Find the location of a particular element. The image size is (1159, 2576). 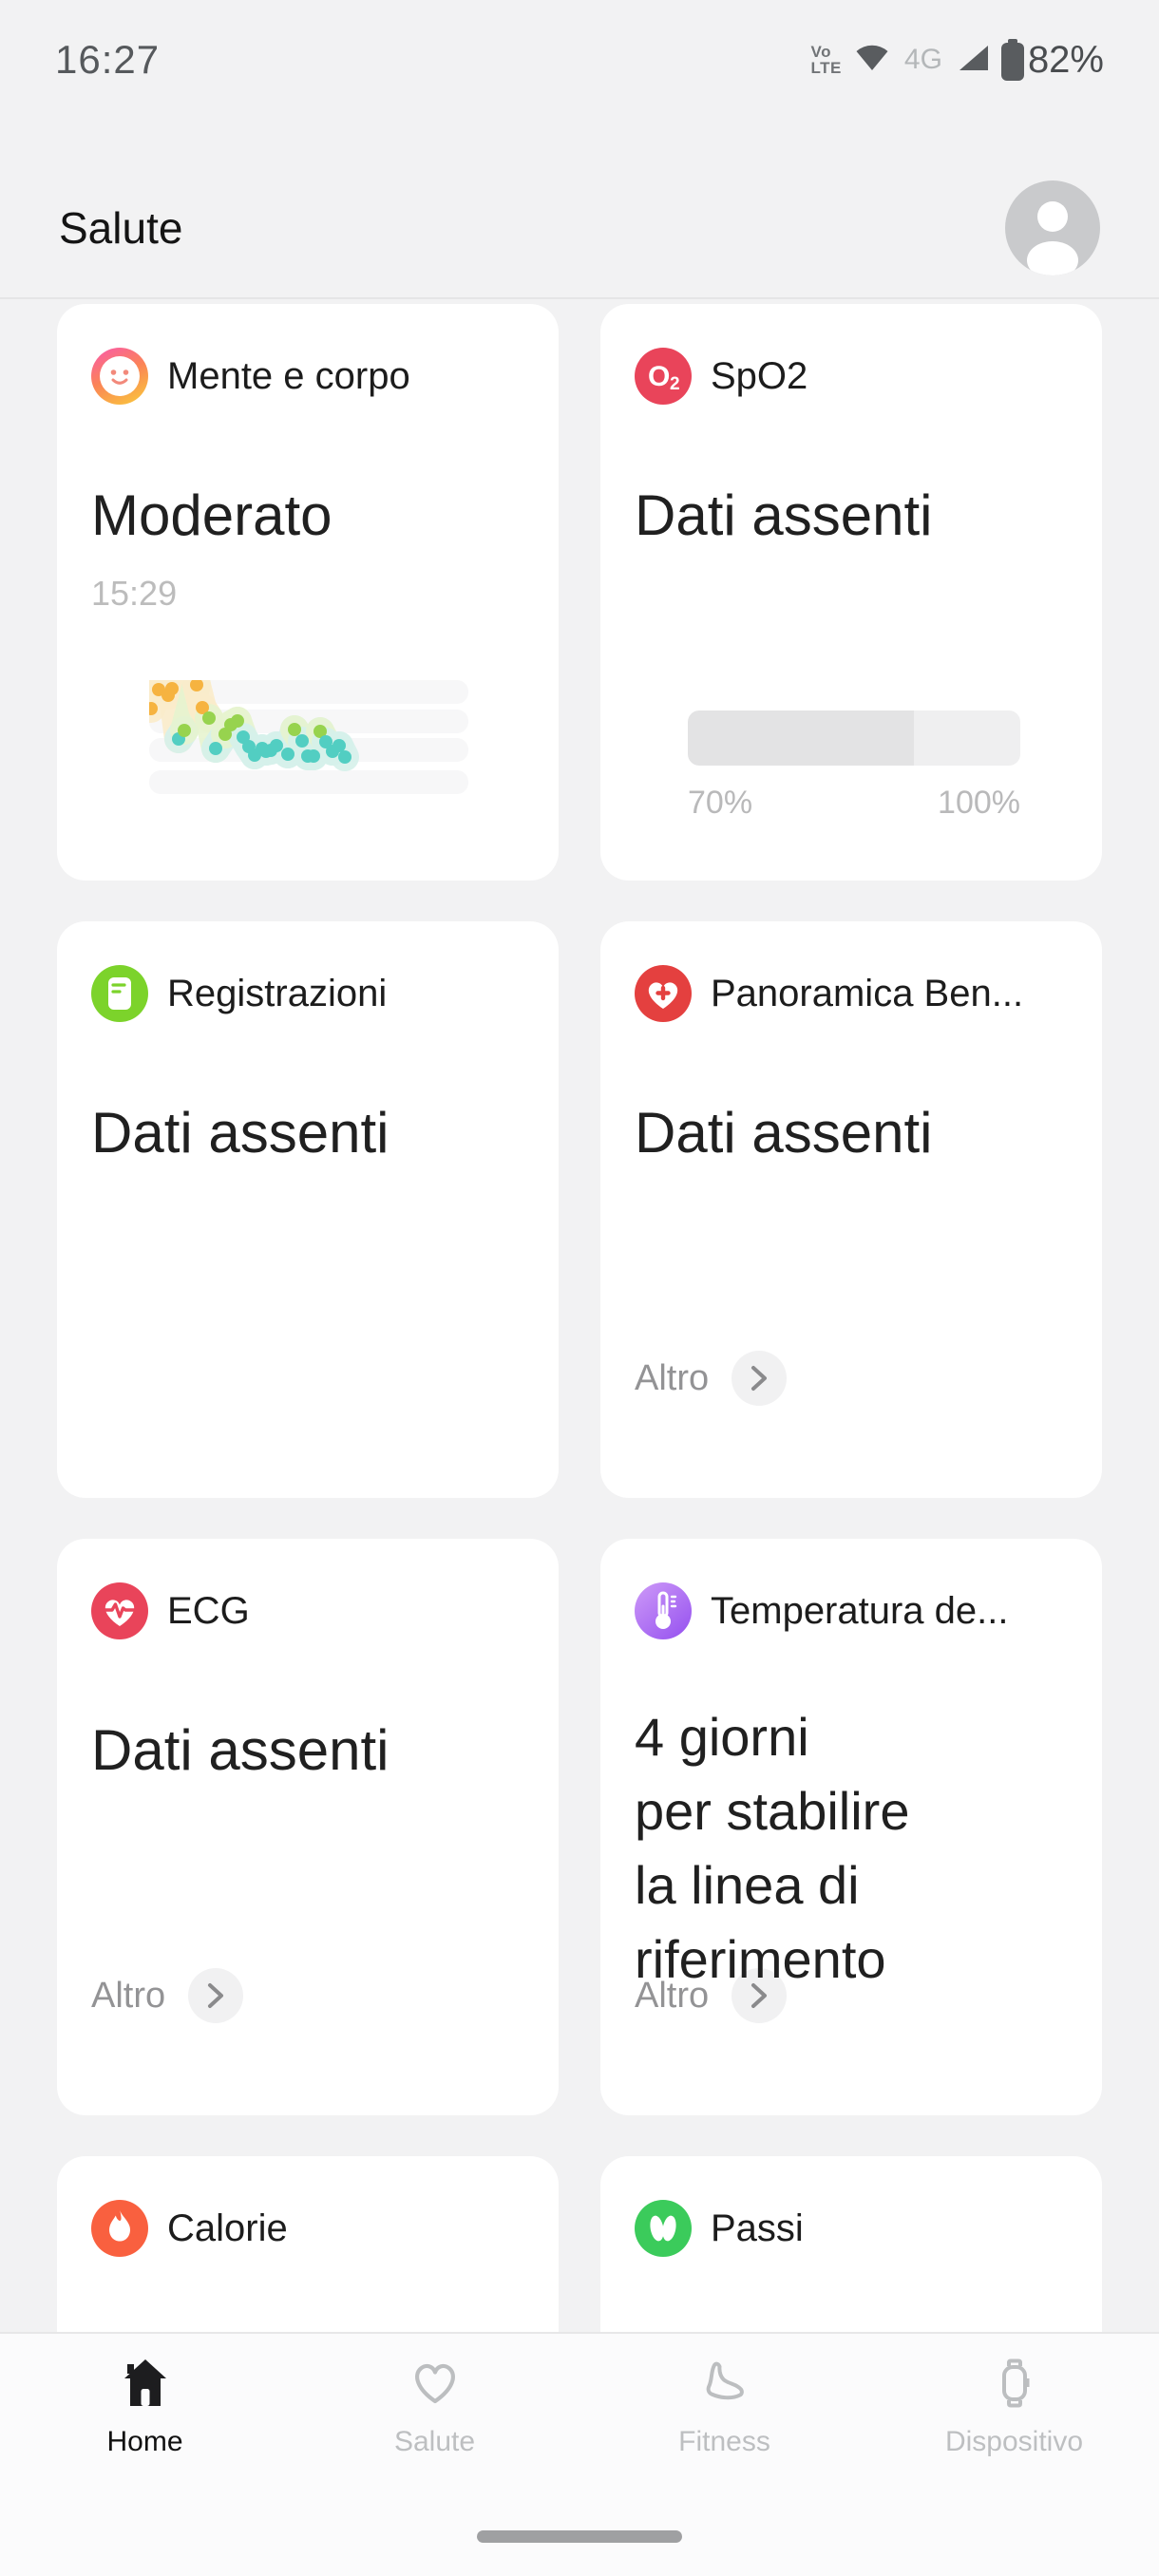

nav-item-salute: Salute is located at coordinates (435, 2455).